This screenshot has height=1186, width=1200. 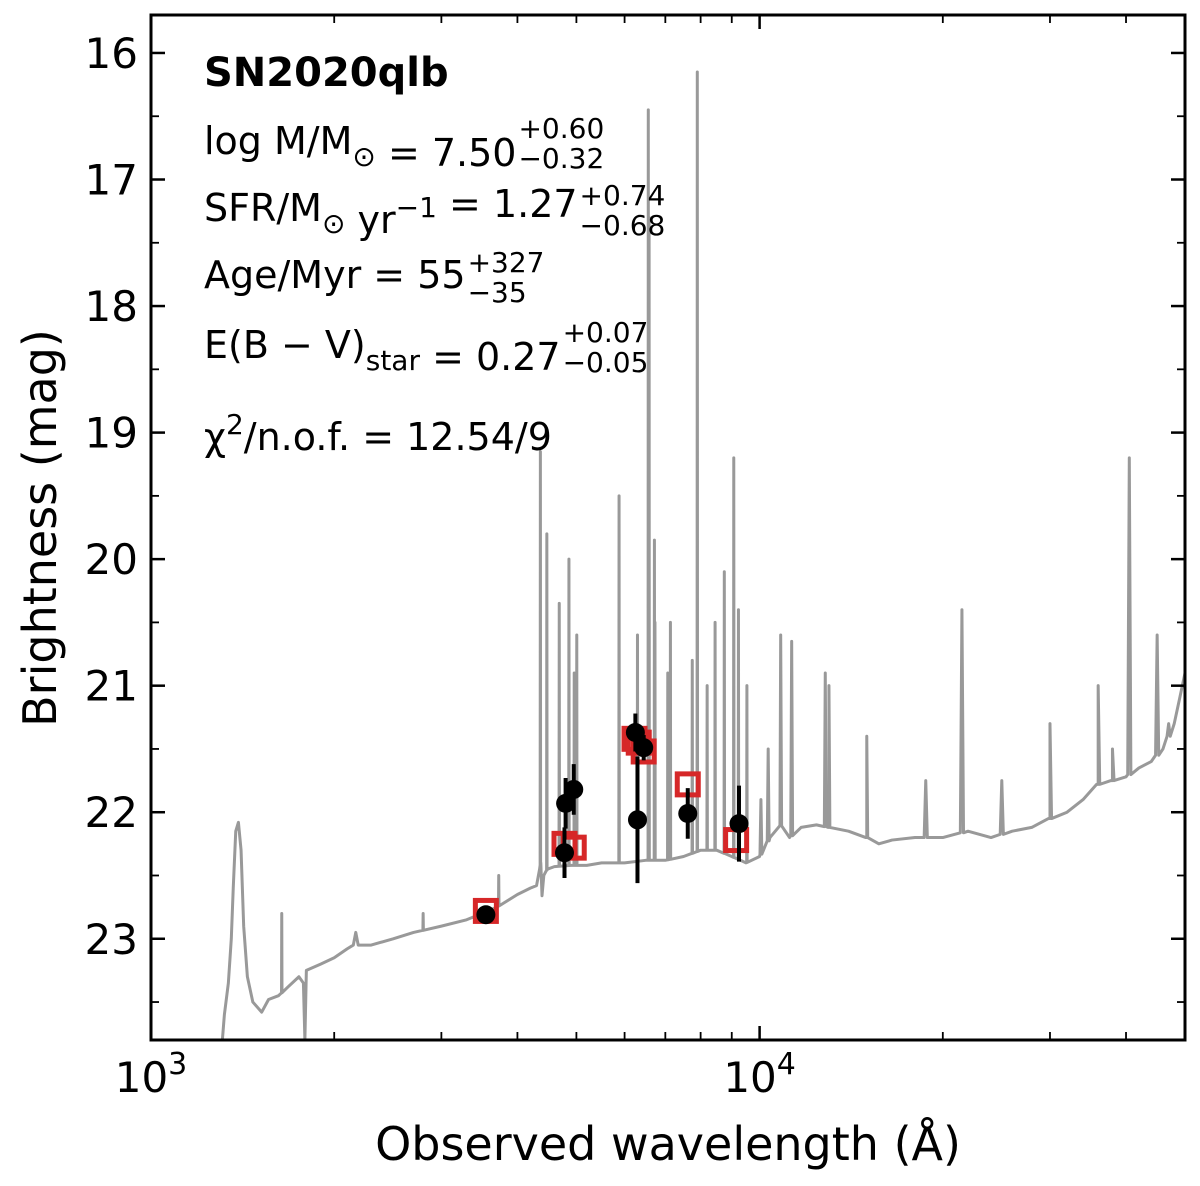 What do you see at coordinates (623, 195) in the screenshot?
I see `annotation-plus-err: +0.74` at bounding box center [623, 195].